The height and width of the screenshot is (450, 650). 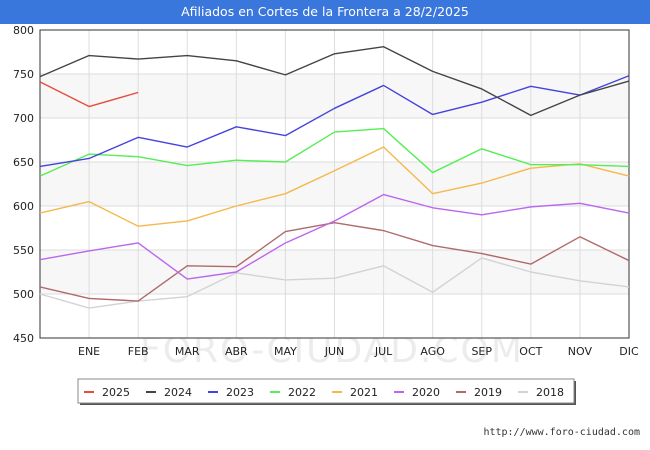 What do you see at coordinates (23, 30) in the screenshot?
I see `y-tick-label: 800` at bounding box center [23, 30].